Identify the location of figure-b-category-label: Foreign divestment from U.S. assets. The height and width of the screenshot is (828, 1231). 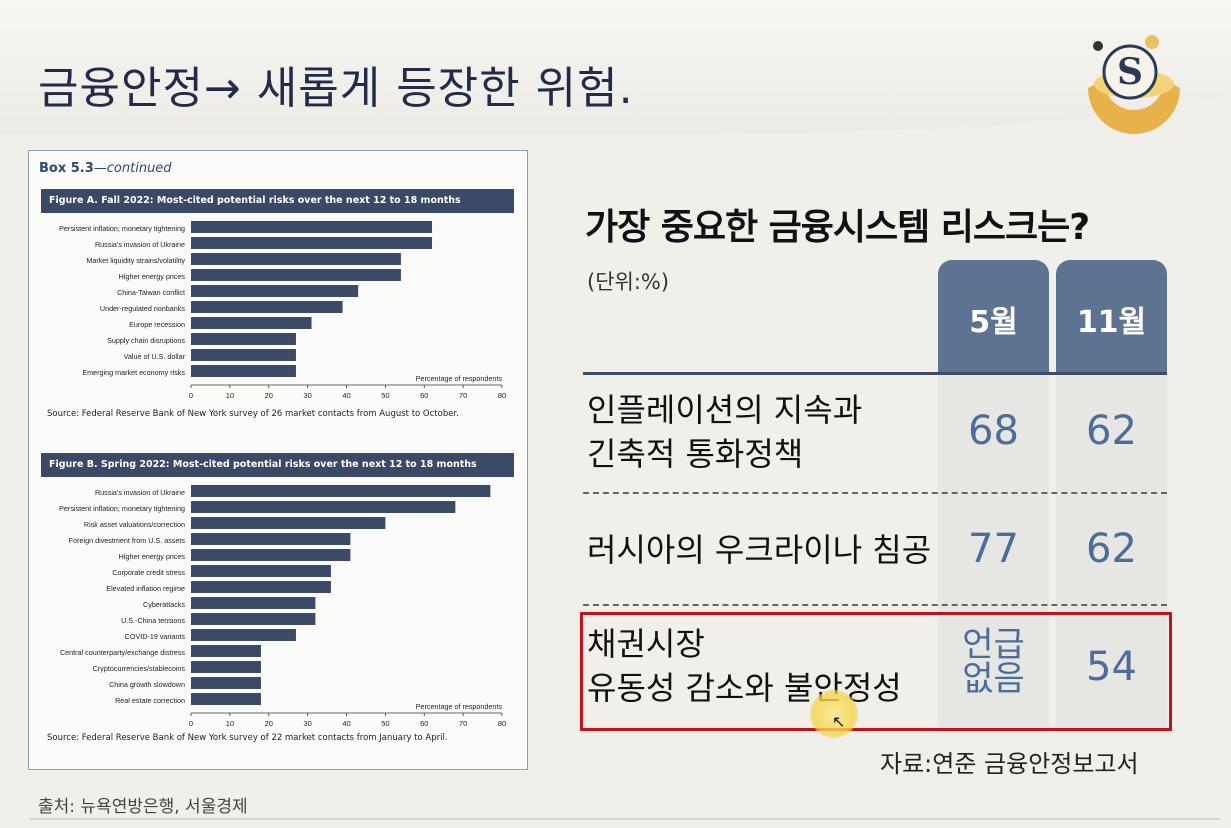
(127, 540).